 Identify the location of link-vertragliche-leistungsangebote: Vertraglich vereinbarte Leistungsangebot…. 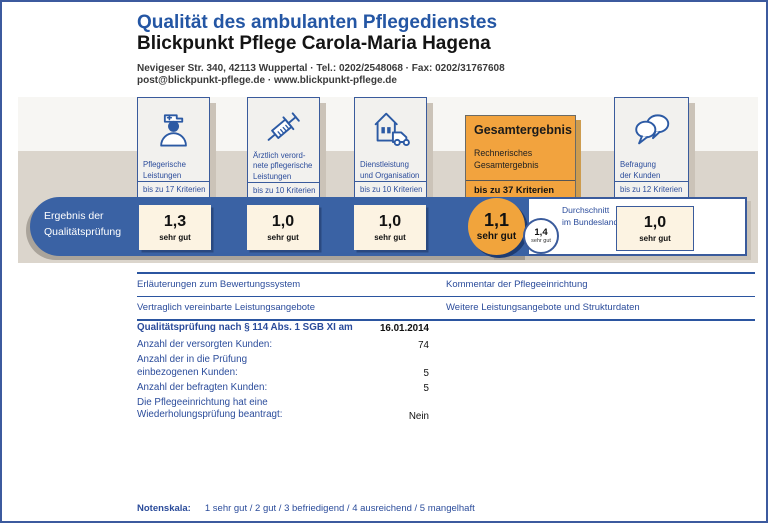
(226, 307).